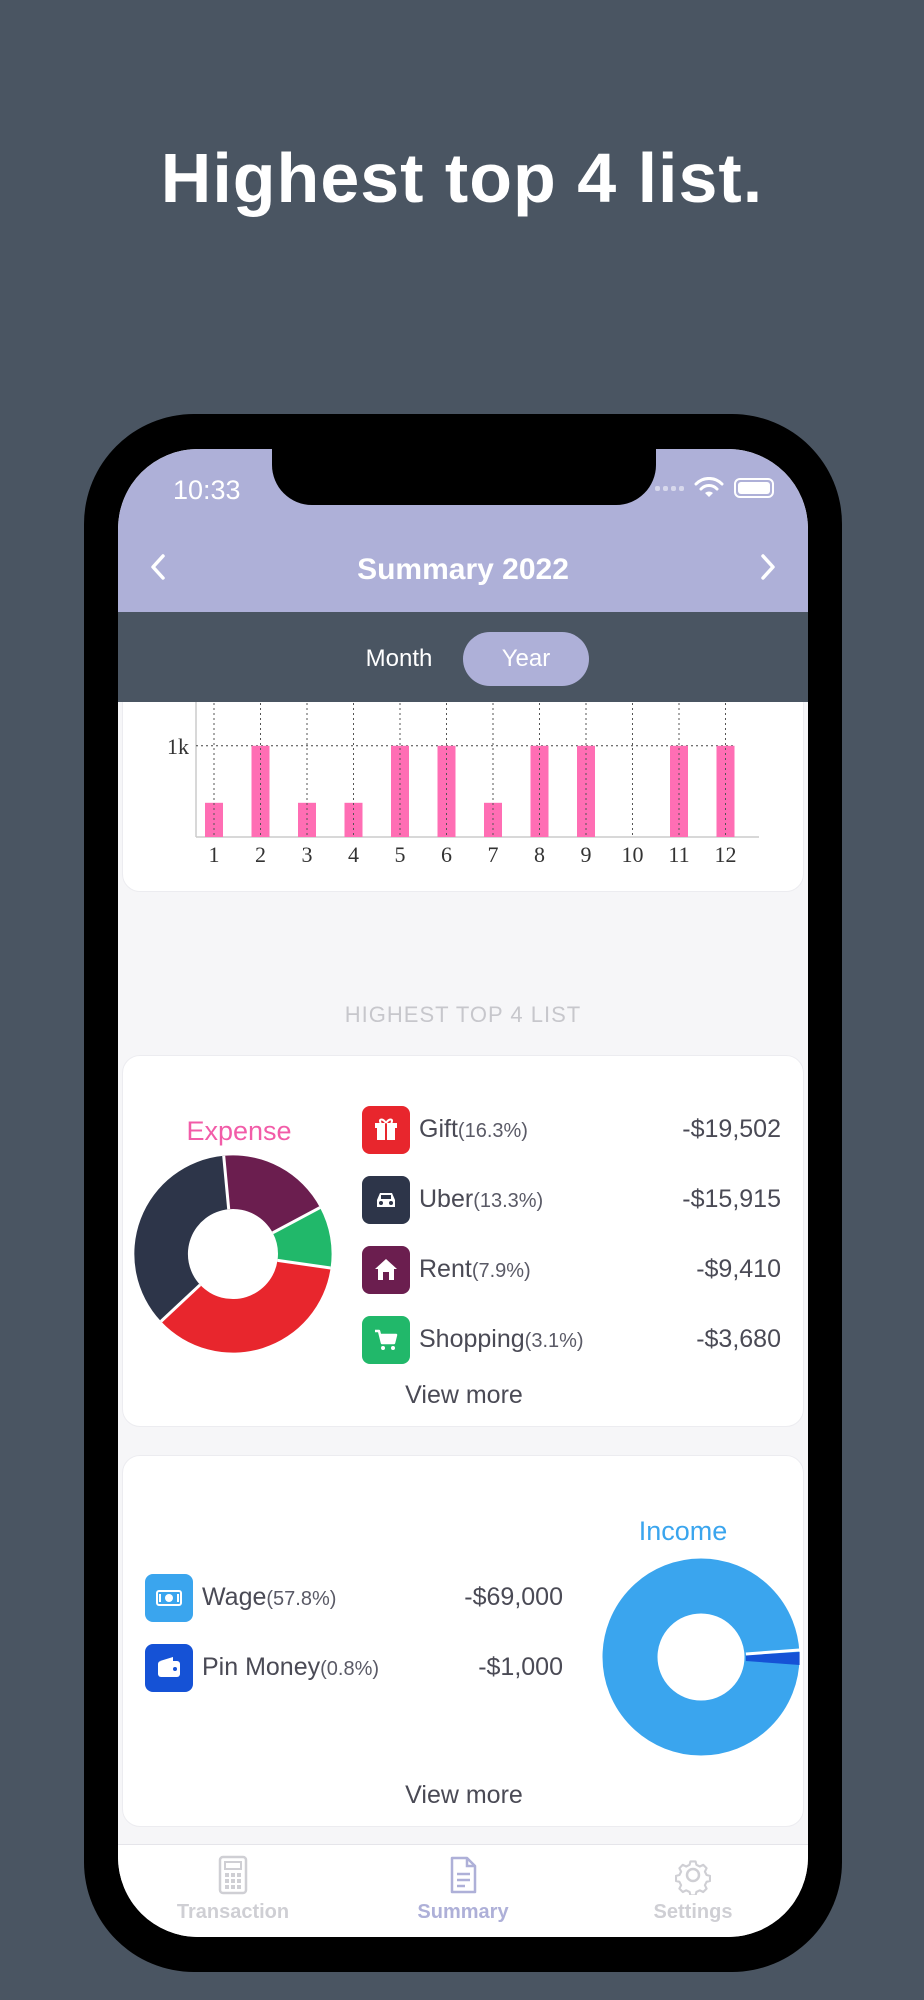  Describe the element at coordinates (678, 854) in the screenshot. I see `x-tick-label: 11` at that location.